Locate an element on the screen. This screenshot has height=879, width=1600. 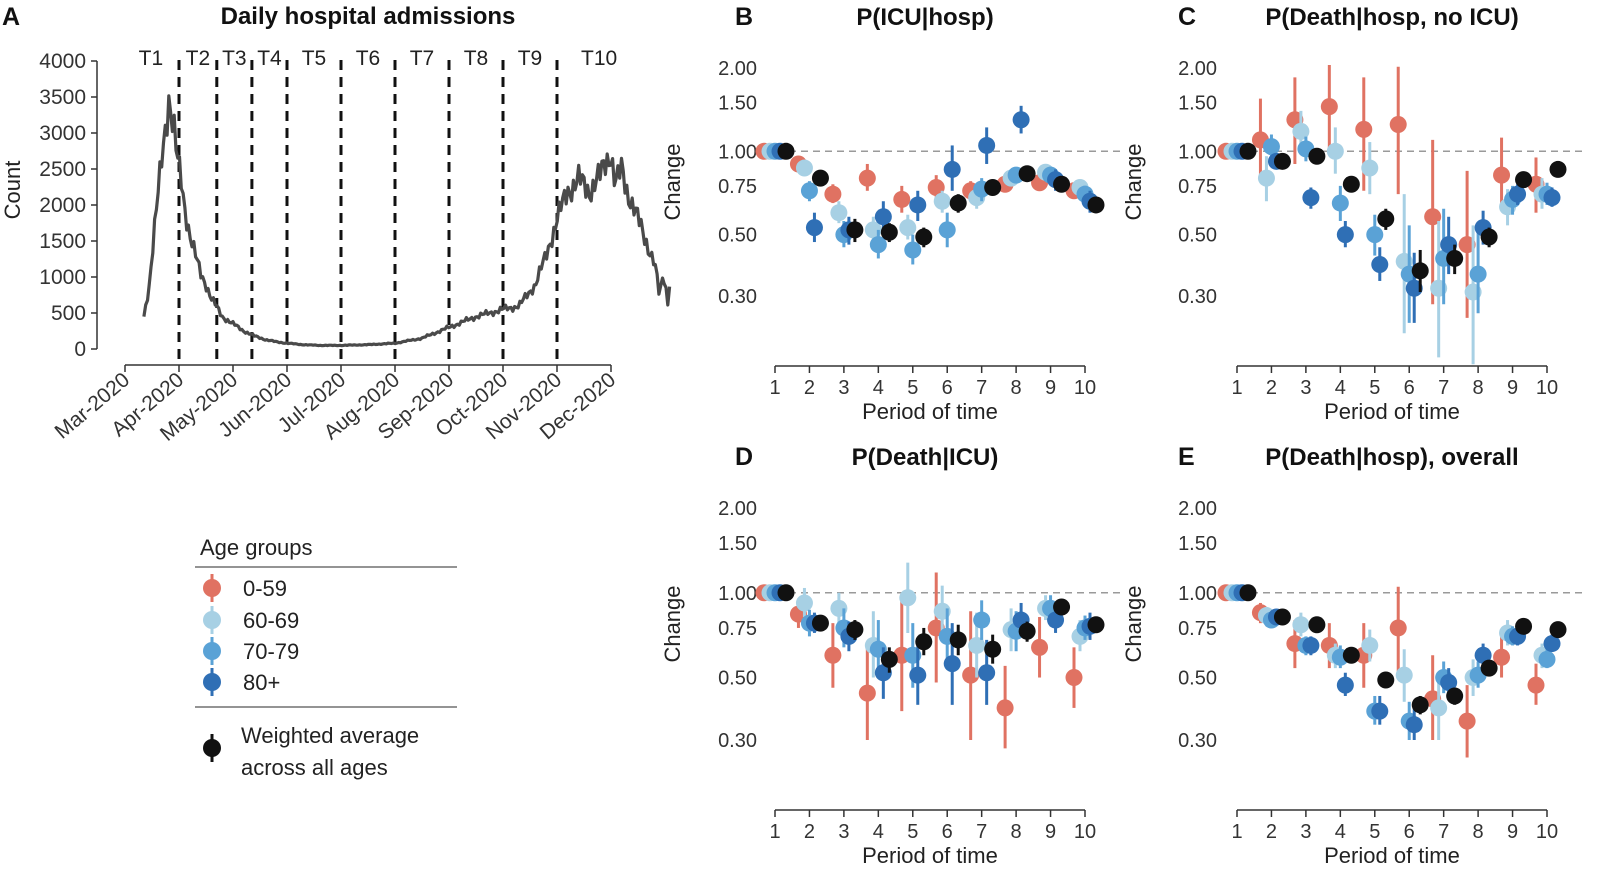
legend-label: 60-69 is located at coordinates (271, 620).